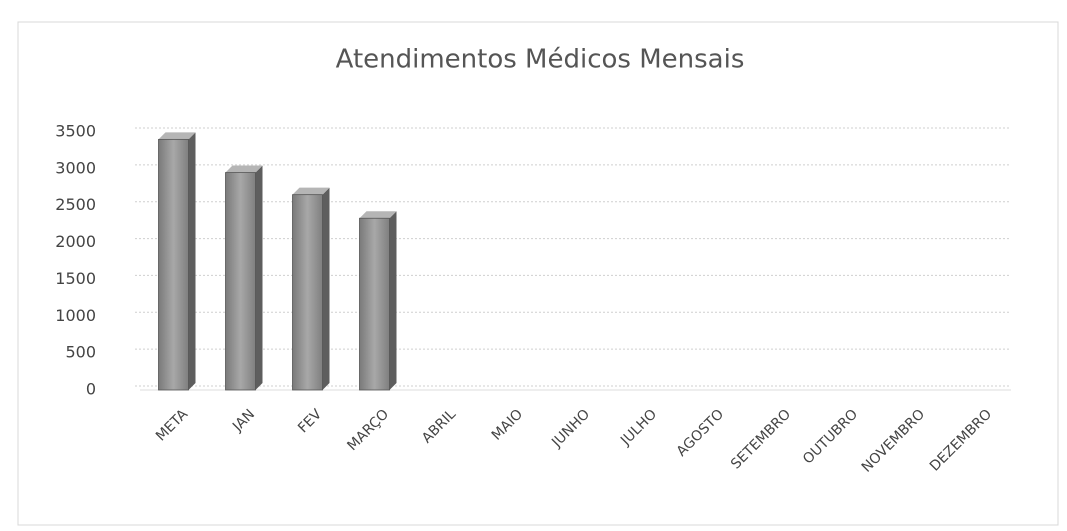 Image resolution: width=1067 pixels, height=531 pixels. What do you see at coordinates (540, 60) in the screenshot?
I see `chart-title: Atendimentos Médicos Mensais` at bounding box center [540, 60].